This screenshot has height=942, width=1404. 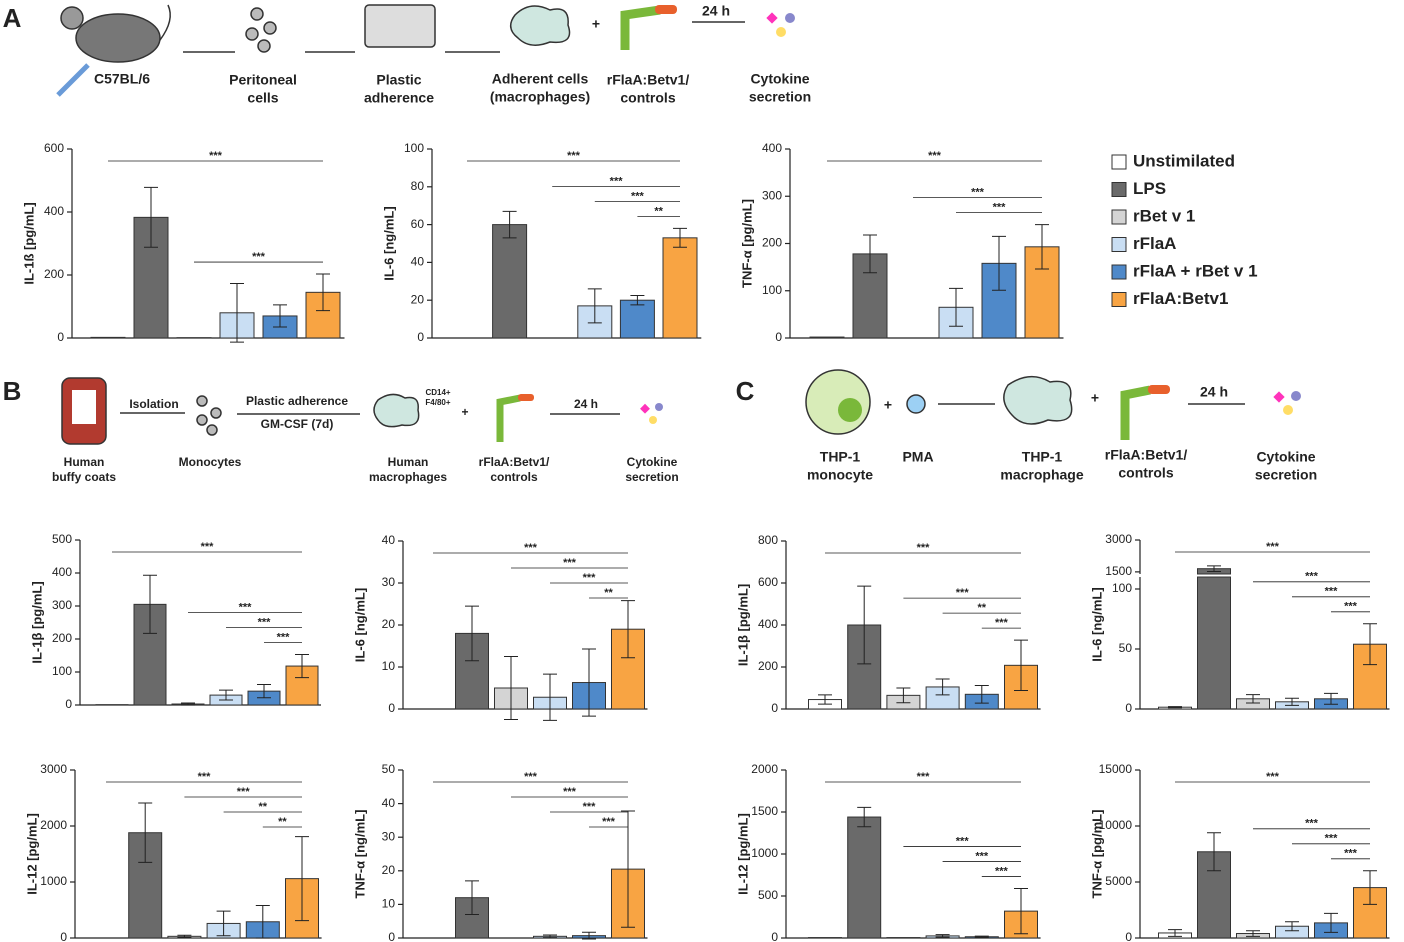 What do you see at coordinates (746, 243) in the screenshot?
I see `y-axis-label: TNF-α [pg/mL]` at bounding box center [746, 243].